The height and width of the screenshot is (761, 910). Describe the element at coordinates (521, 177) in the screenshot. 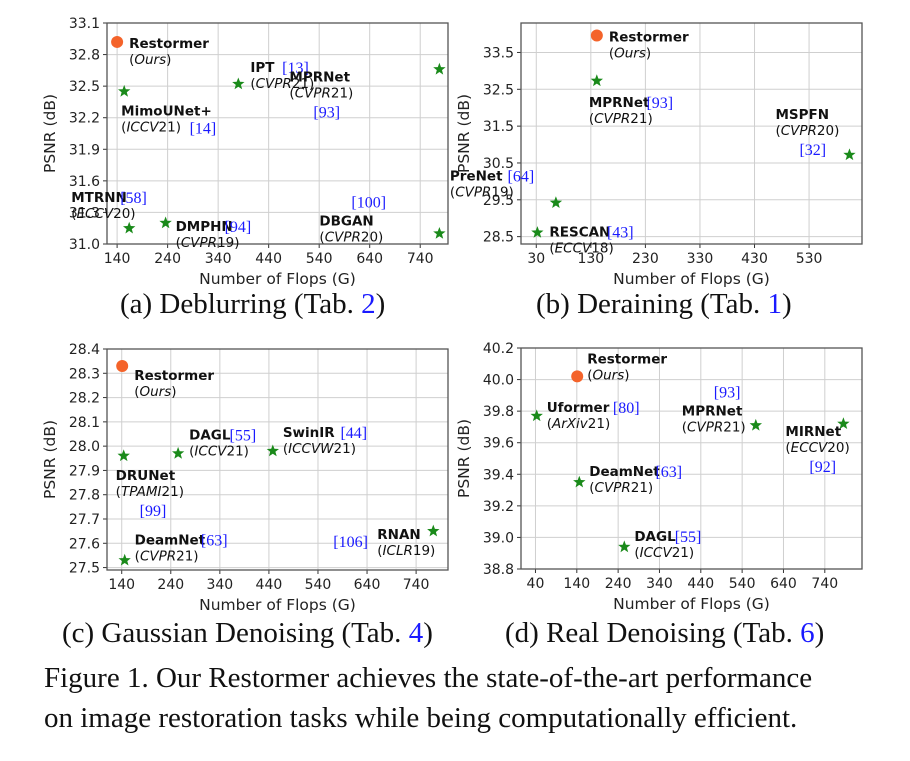

I see `citation-ref: [64]` at that location.